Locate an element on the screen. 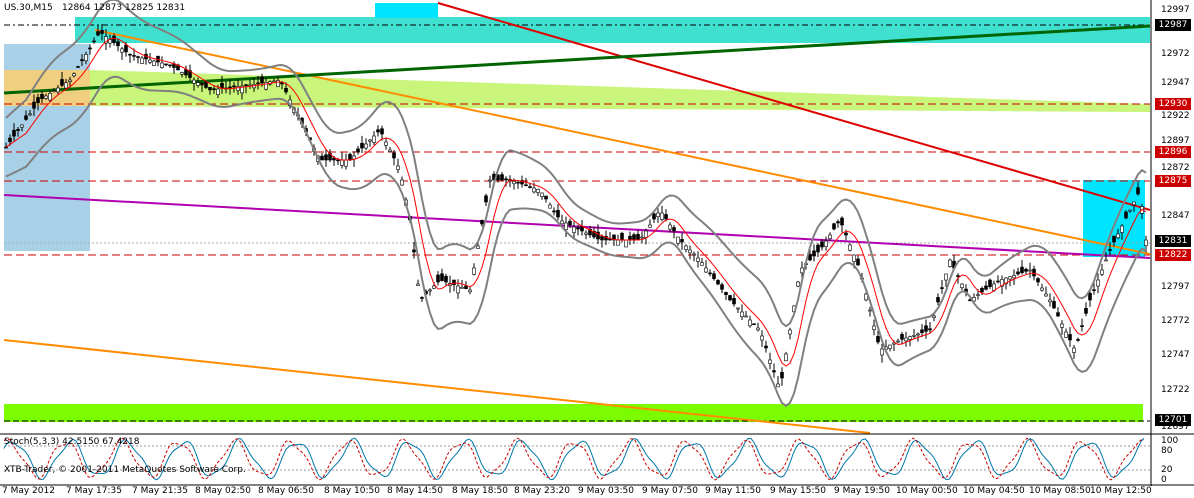 The height and width of the screenshot is (498, 1194). price-tick: 12722 is located at coordinates (1175, 390).